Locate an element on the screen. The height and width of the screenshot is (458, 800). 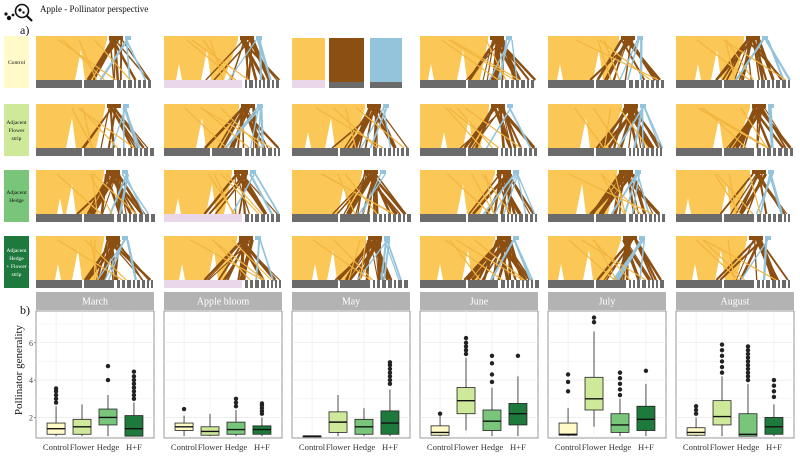
x-tick-label: Control is located at coordinates (568, 447).